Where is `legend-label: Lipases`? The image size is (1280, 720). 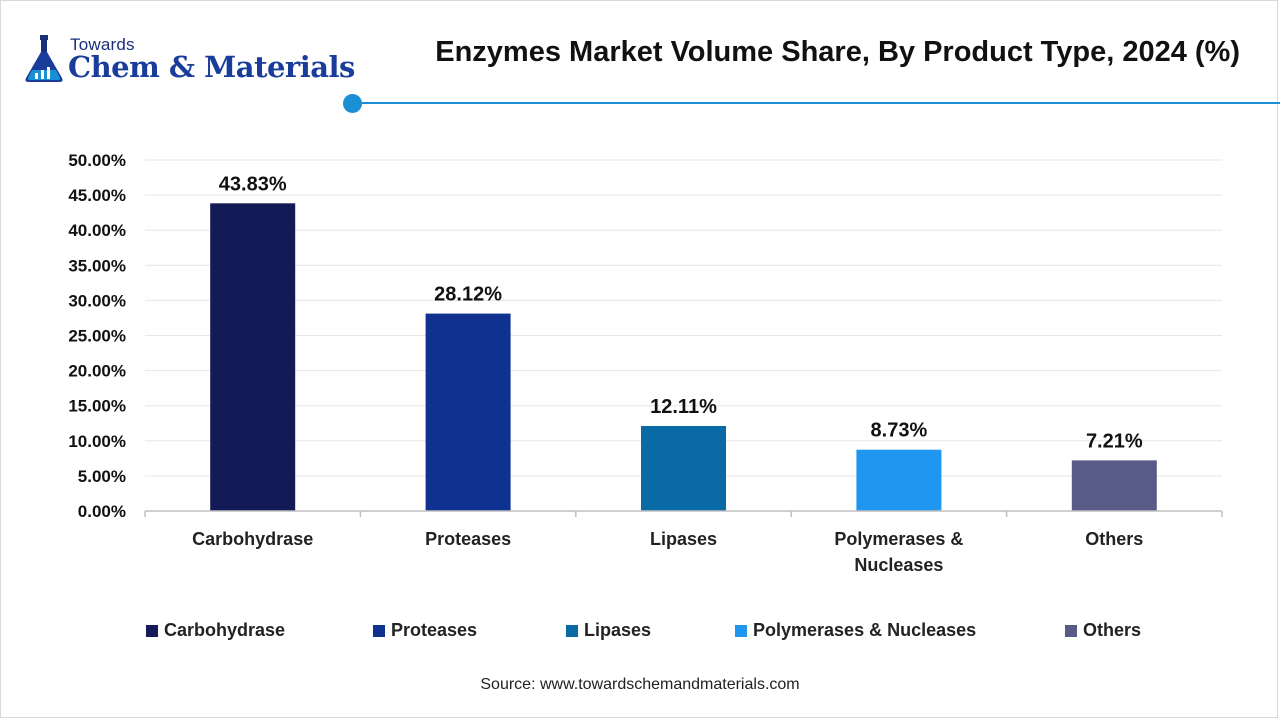 legend-label: Lipases is located at coordinates (618, 630).